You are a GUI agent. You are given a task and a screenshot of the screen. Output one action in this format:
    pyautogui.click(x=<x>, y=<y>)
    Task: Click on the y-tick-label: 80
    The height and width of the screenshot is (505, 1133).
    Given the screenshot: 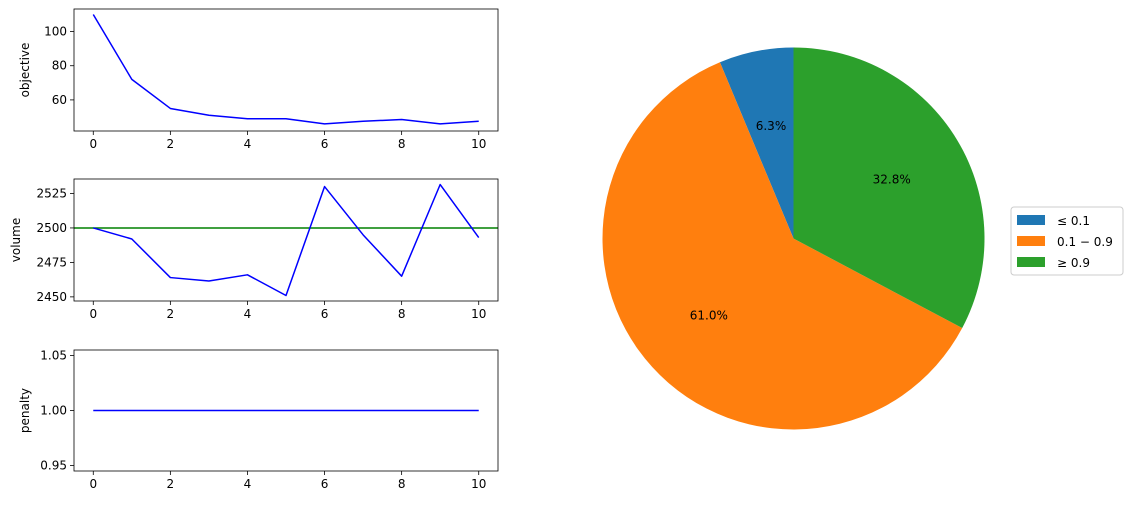 What is the action you would take?
    pyautogui.click(x=59, y=66)
    